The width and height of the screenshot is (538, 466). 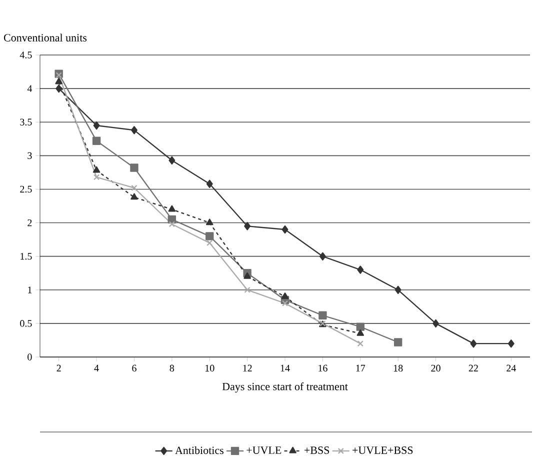 I want to click on x-tick-label: 4, so click(x=96, y=368).